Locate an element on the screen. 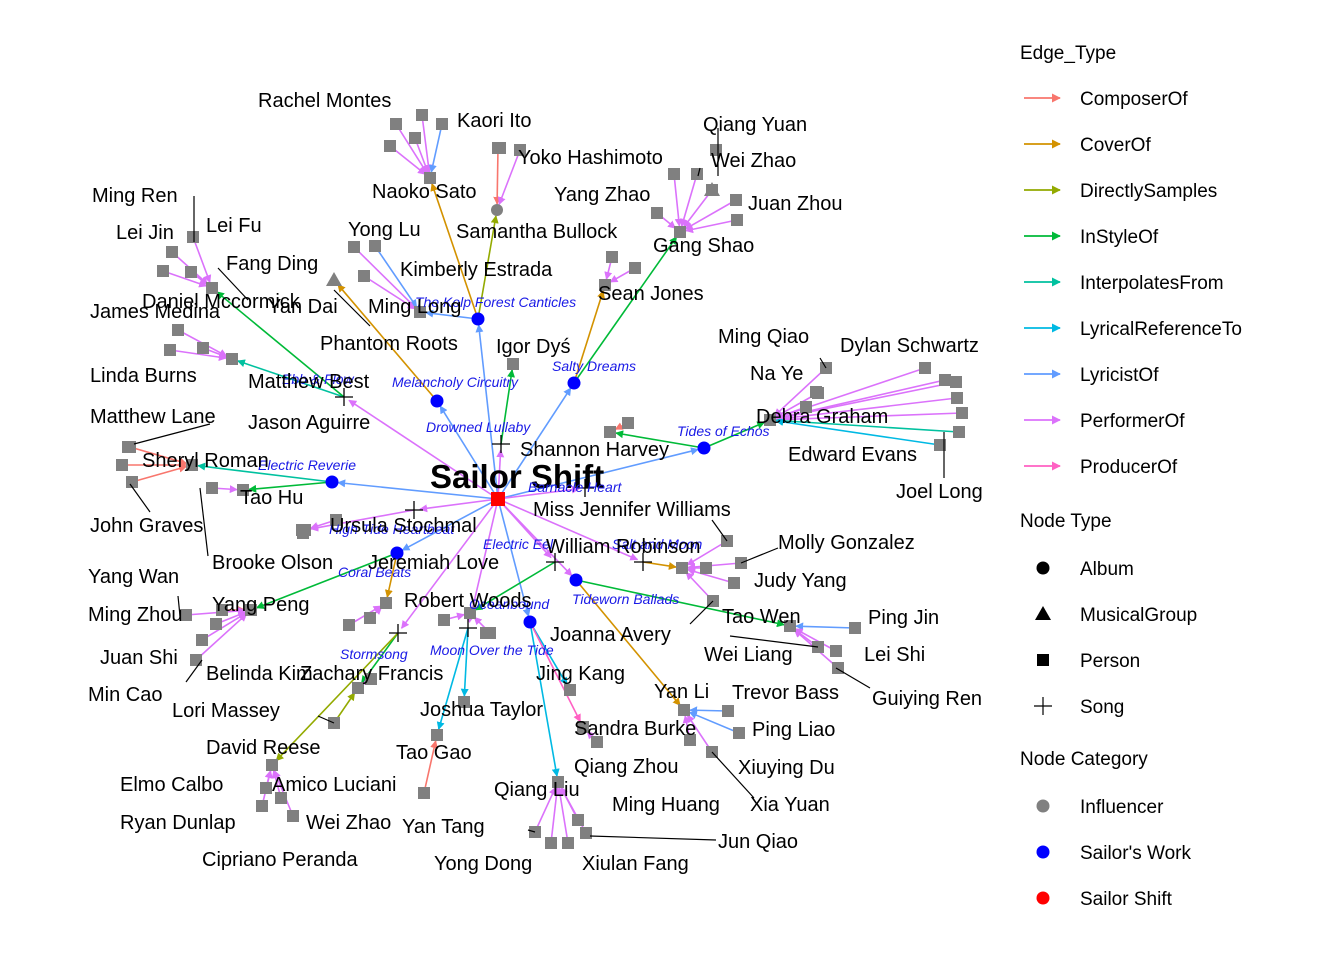 The height and width of the screenshot is (960, 1344). person-label-juan-shi: Juan Shi is located at coordinates (139, 658).